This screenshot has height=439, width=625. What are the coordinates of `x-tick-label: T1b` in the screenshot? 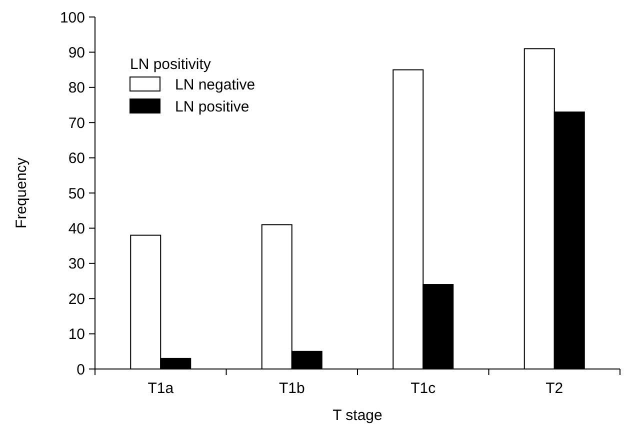 It's located at (291, 388).